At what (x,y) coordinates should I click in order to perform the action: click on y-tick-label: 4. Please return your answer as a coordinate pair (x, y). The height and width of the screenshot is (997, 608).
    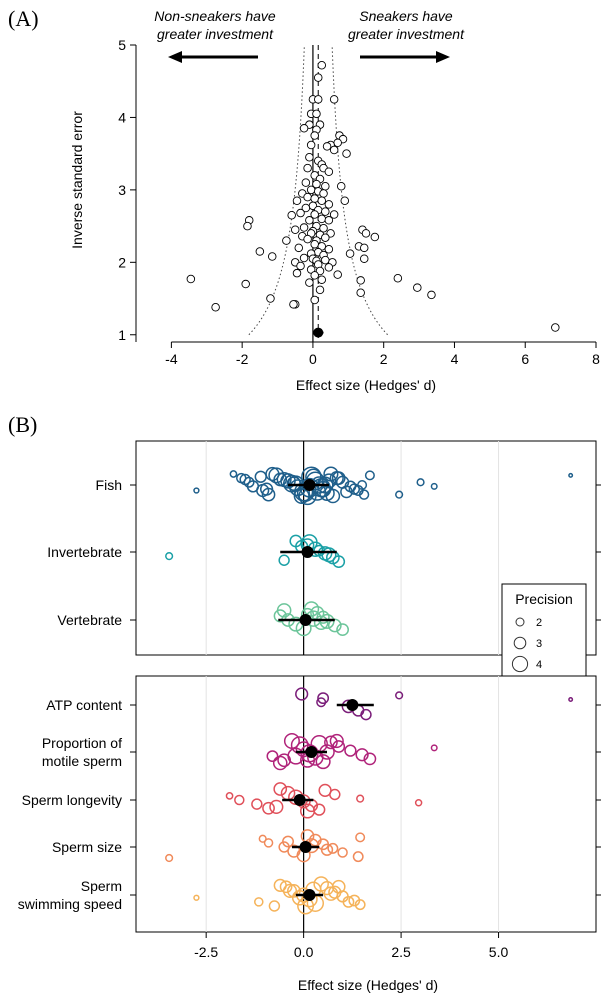
    Looking at the image, I should click on (122, 117).